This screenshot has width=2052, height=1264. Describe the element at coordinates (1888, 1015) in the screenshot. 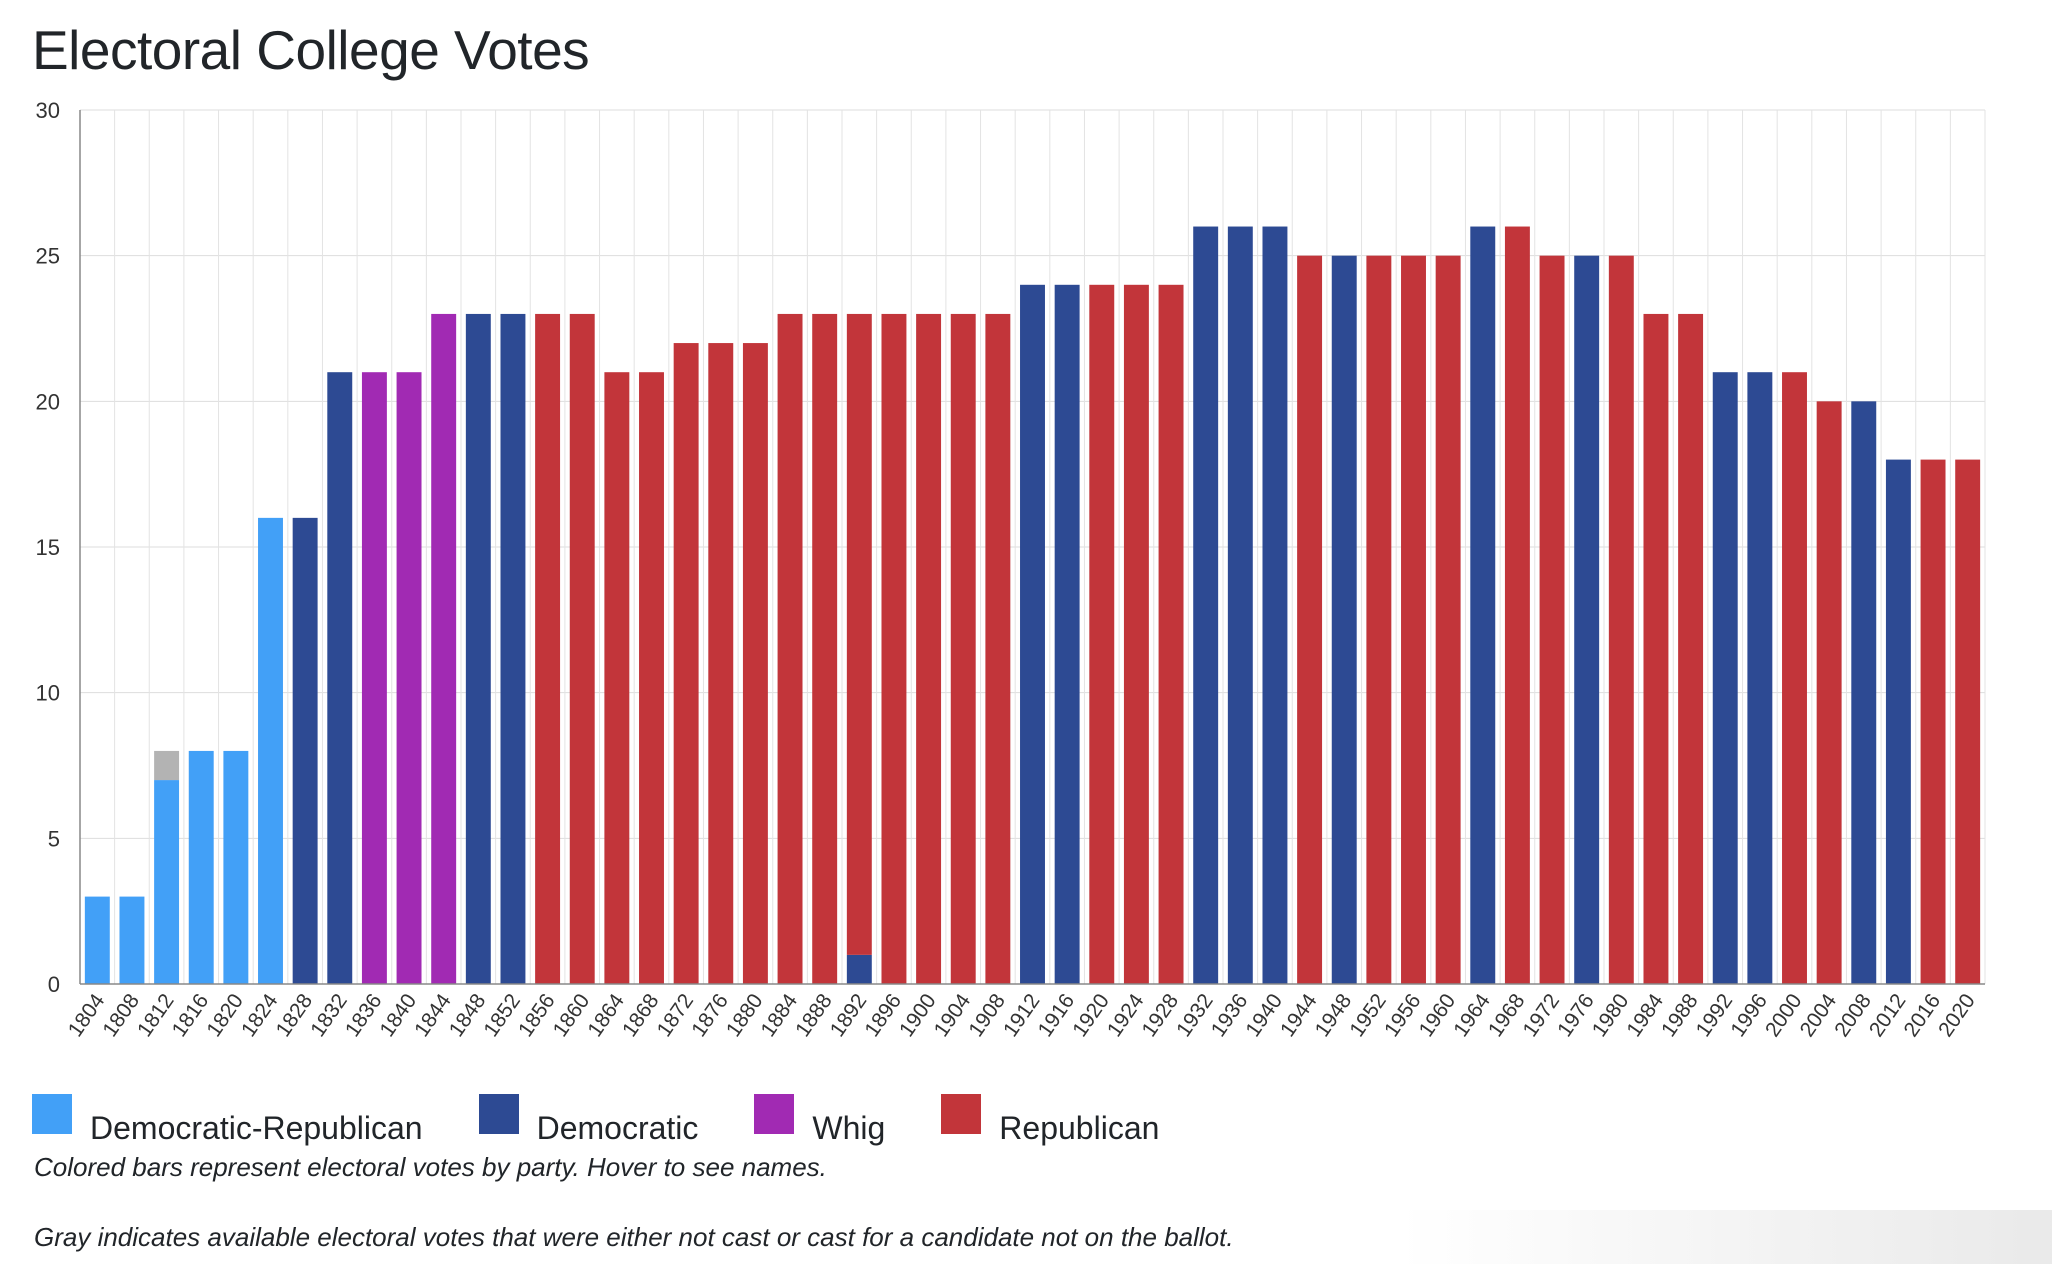

I see `x-tick-label: 2012` at that location.